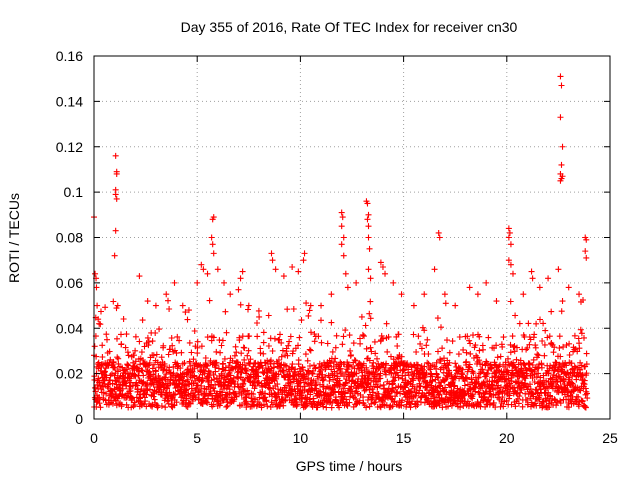  Describe the element at coordinates (79, 419) in the screenshot. I see `y-tick-label: 0` at that location.